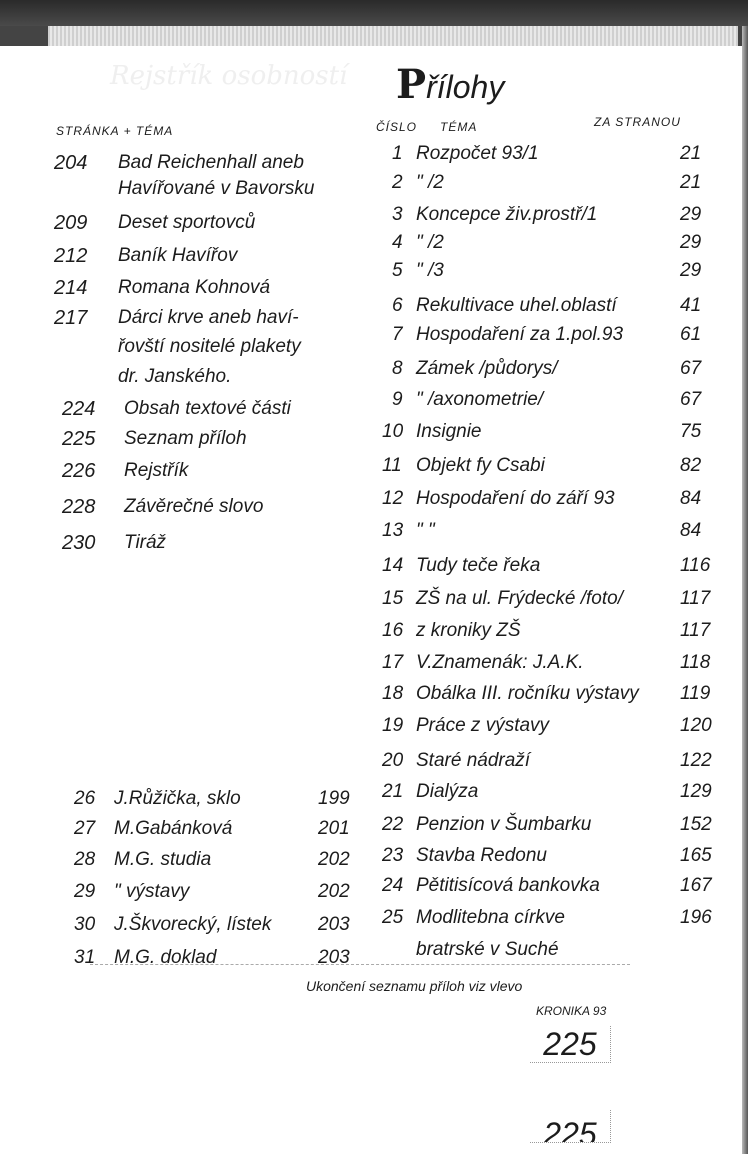  What do you see at coordinates (508, 885) in the screenshot?
I see `attachment-topic: Pětitisícová bankovka` at bounding box center [508, 885].